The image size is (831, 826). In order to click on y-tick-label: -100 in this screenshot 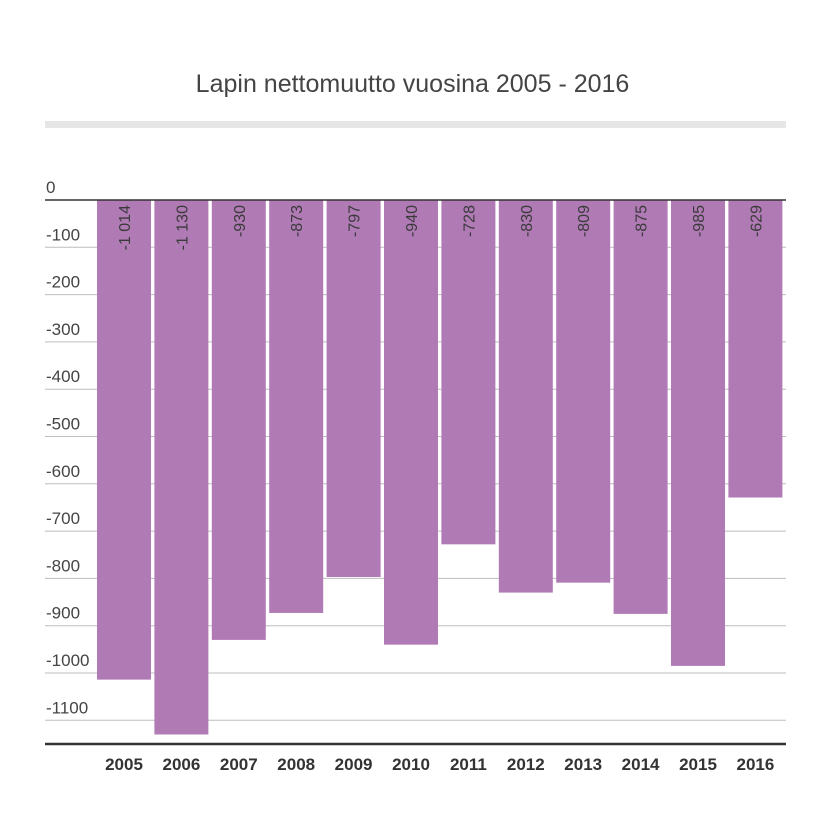, I will do `click(63, 234)`.